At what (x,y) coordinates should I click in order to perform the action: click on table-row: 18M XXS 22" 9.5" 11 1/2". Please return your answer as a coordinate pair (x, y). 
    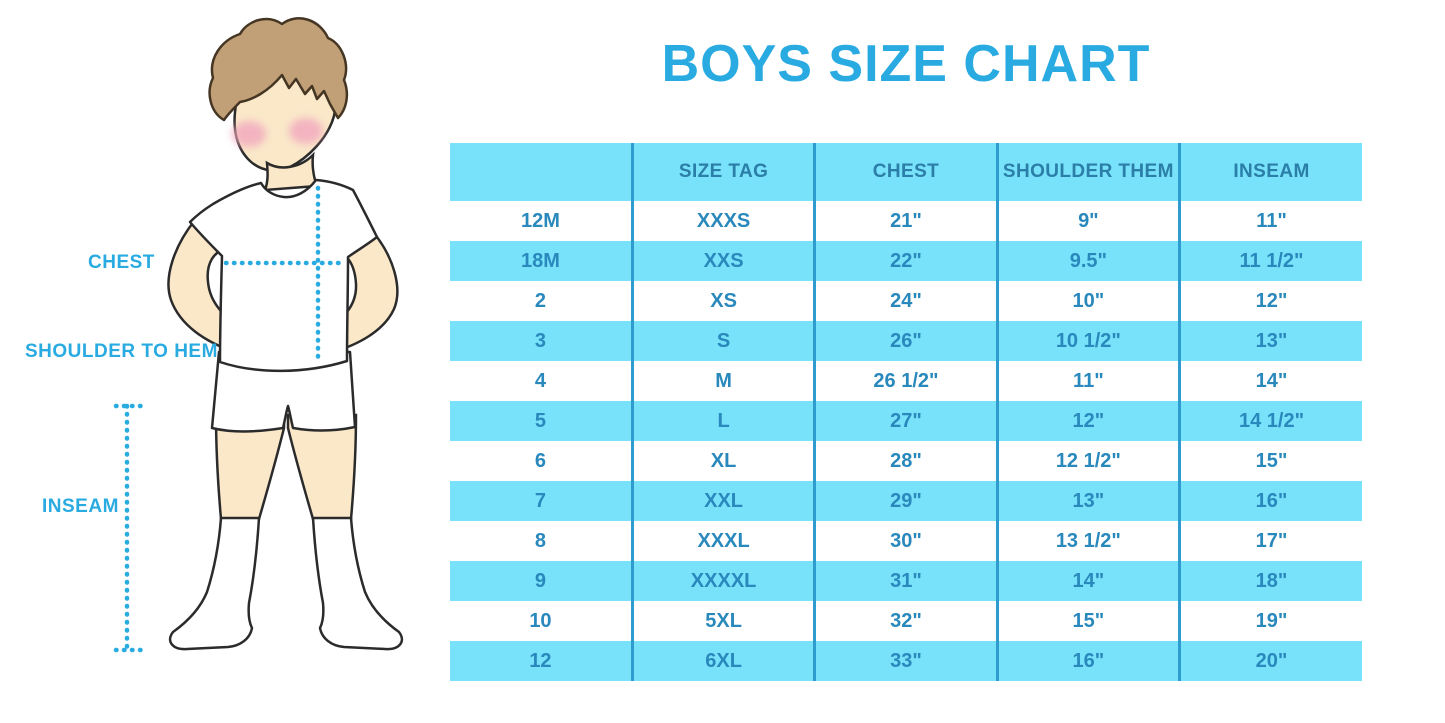
    Looking at the image, I should click on (906, 261).